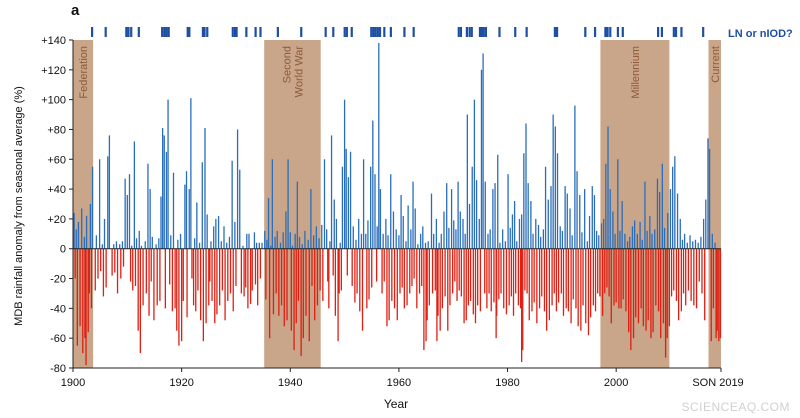  Describe the element at coordinates (58, 369) in the screenshot. I see `y-tick-label: -80` at that location.